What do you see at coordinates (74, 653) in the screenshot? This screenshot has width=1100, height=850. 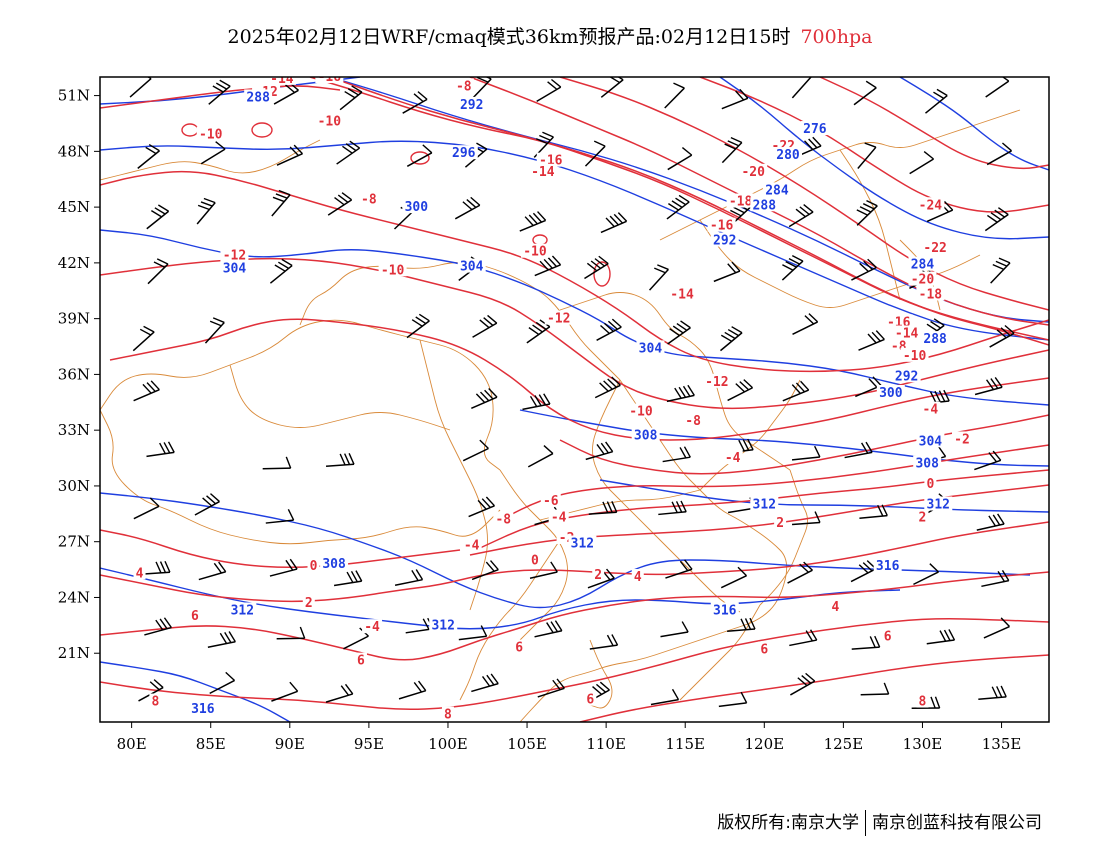 I see `lat-tick-label: 21N` at bounding box center [74, 653].